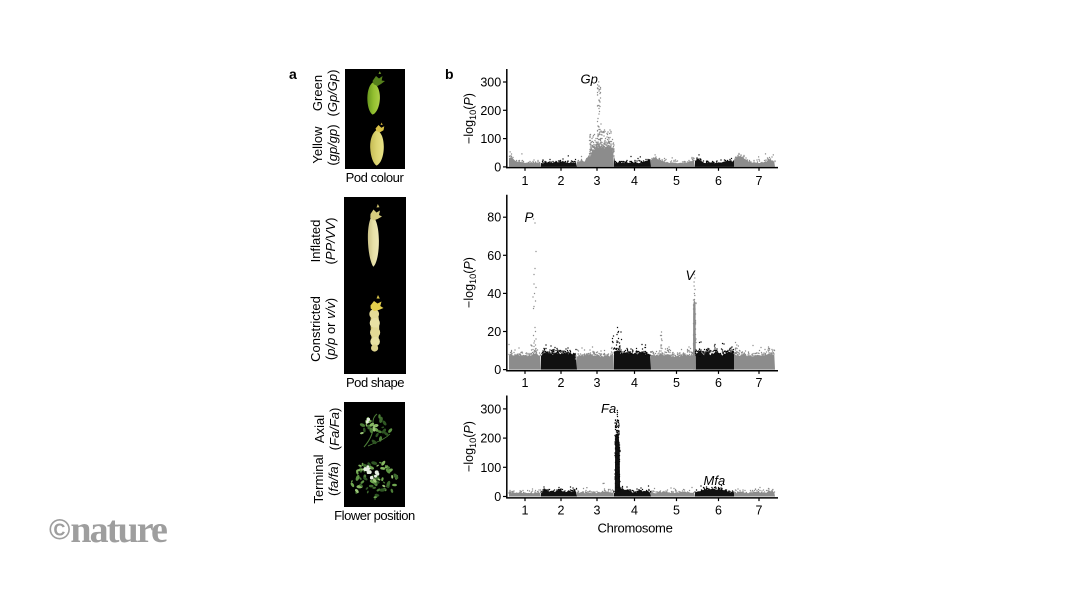 This screenshot has height=600, width=1066. I want to click on svg-text: Fa, so click(608, 408).